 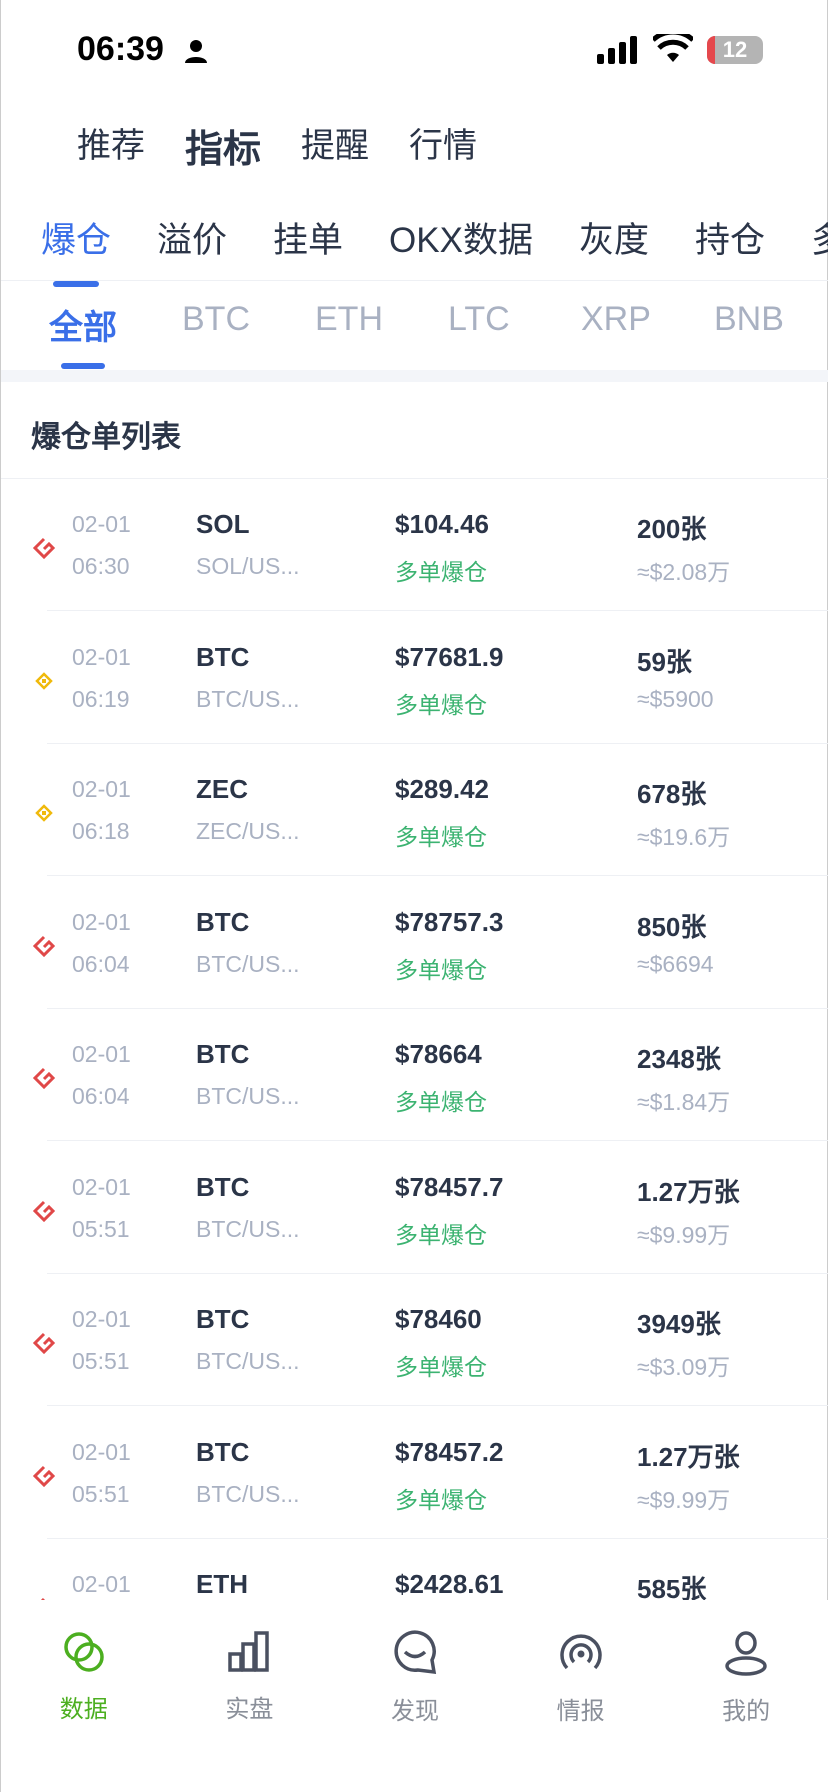 I want to click on price: $289.42, so click(x=442, y=789).